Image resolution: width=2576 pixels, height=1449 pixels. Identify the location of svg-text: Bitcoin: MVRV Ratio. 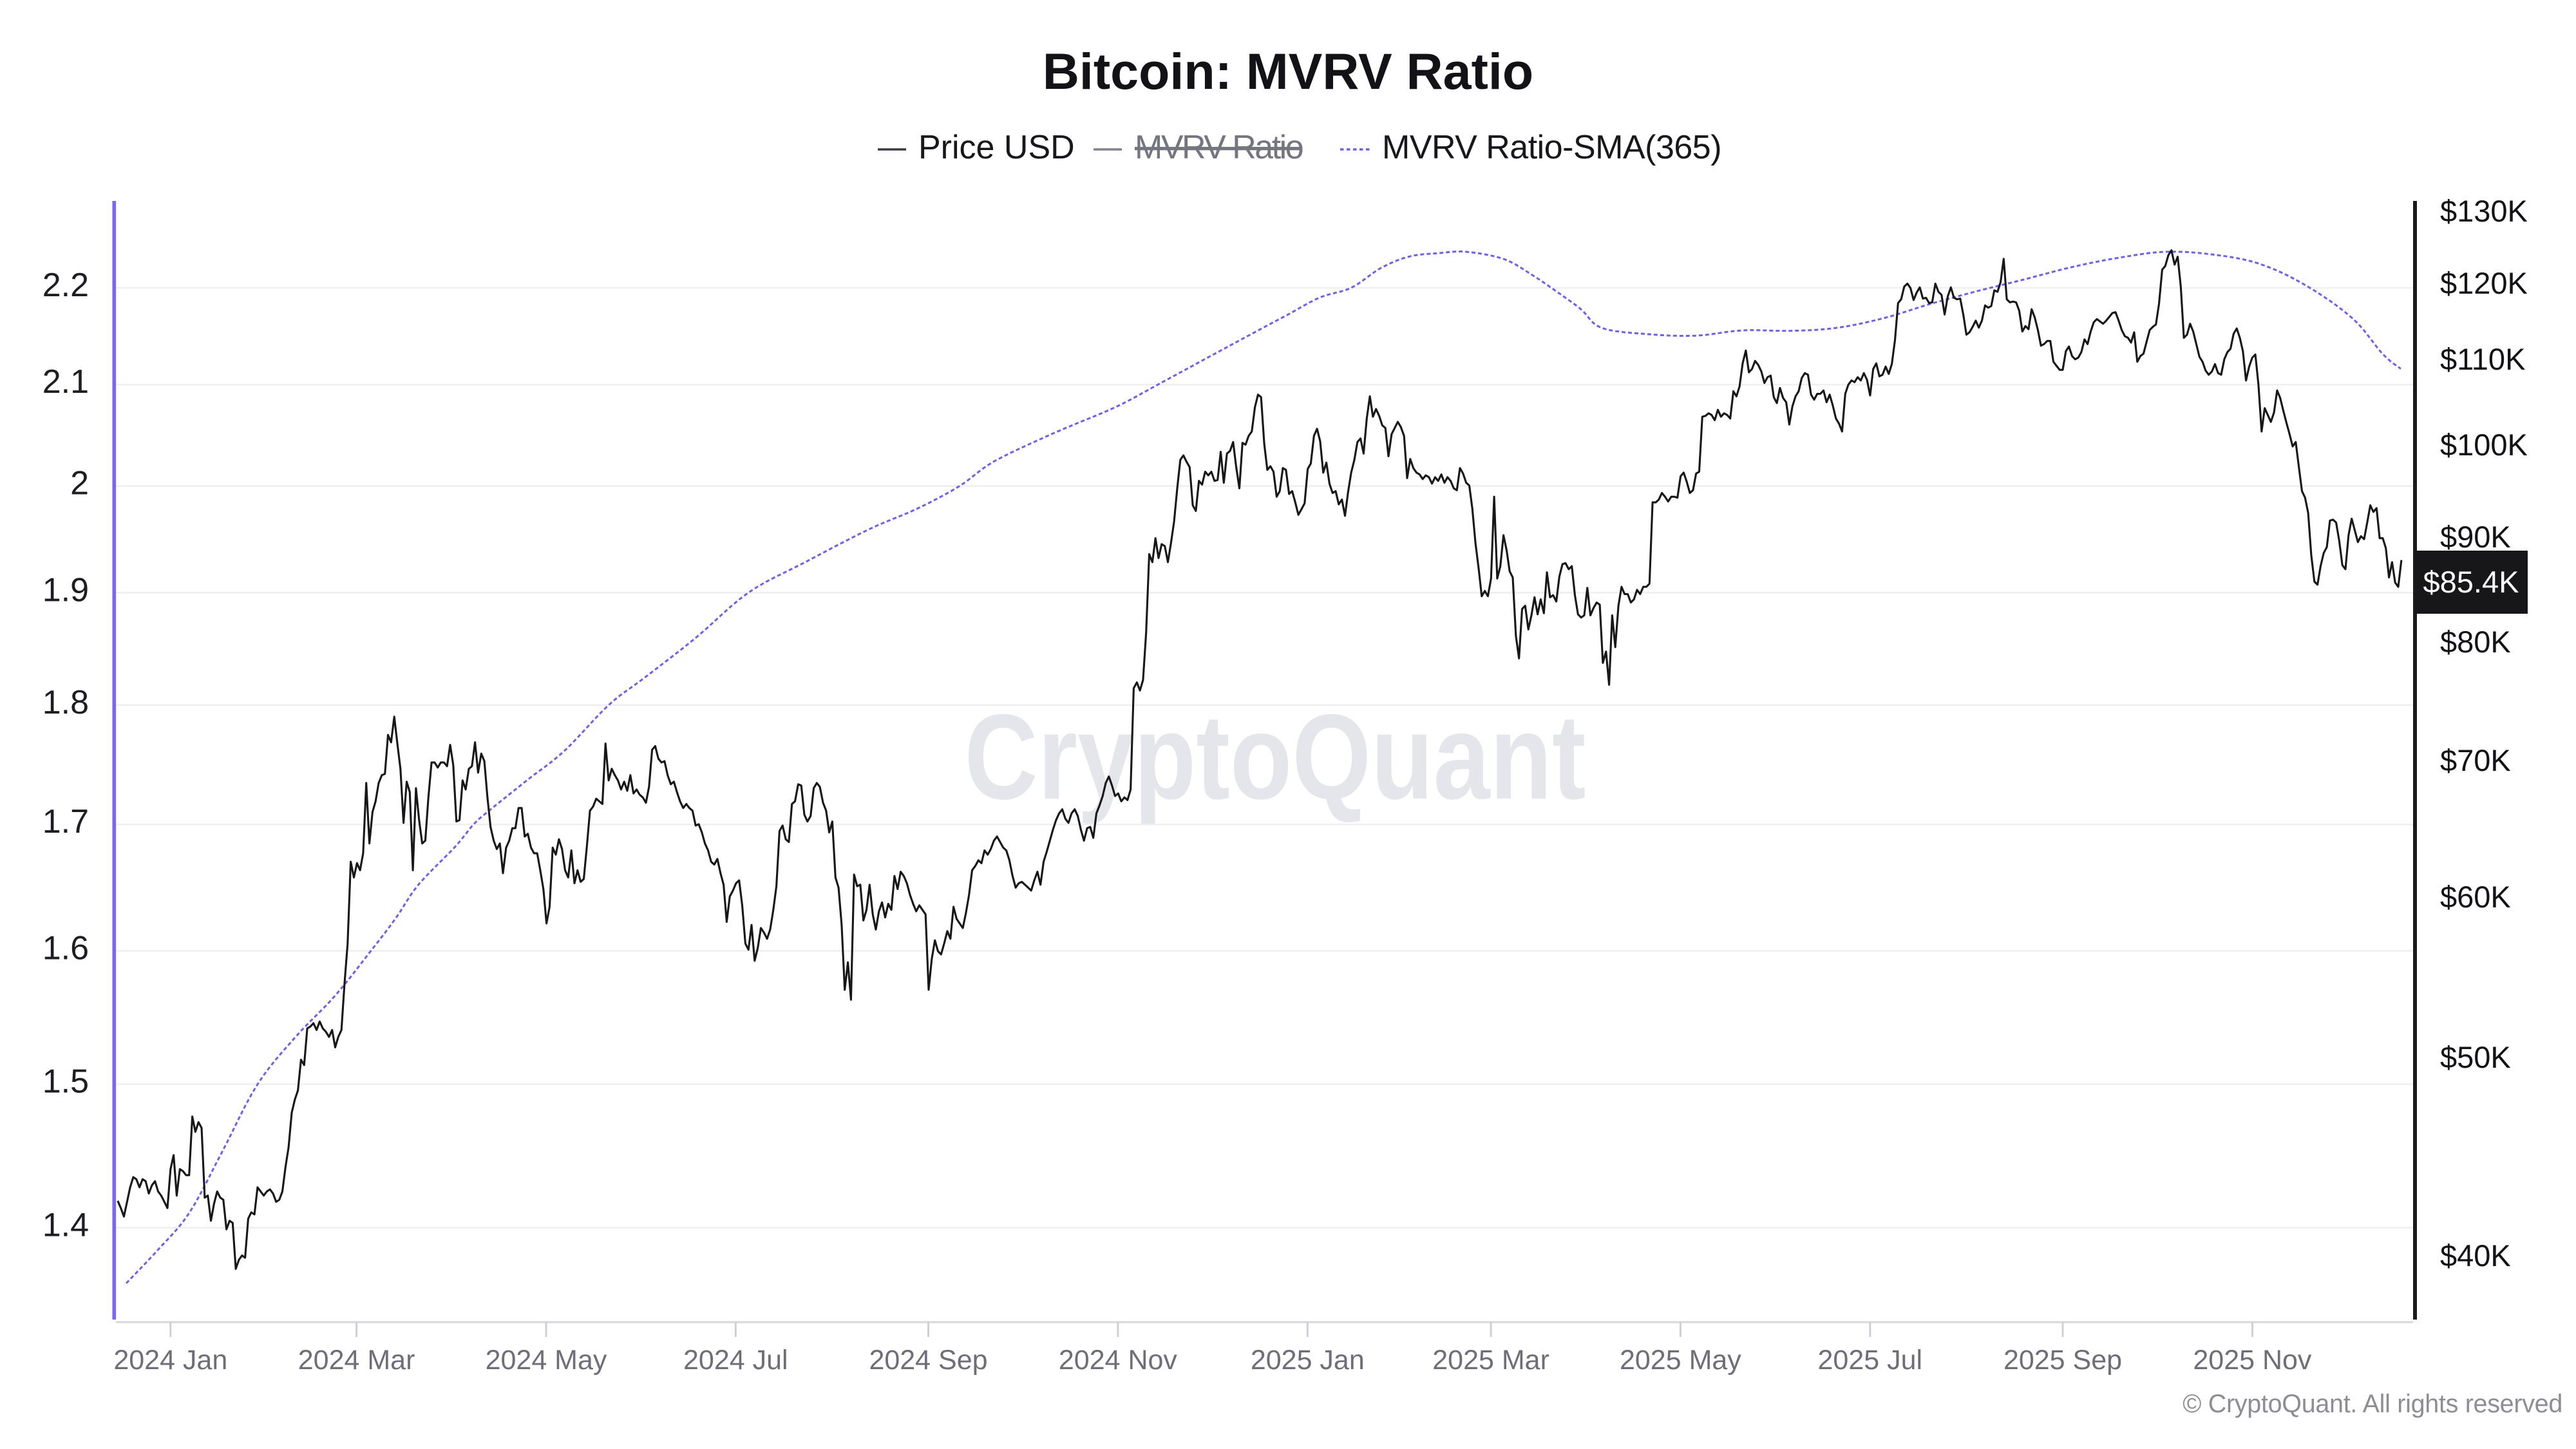
(1288, 71).